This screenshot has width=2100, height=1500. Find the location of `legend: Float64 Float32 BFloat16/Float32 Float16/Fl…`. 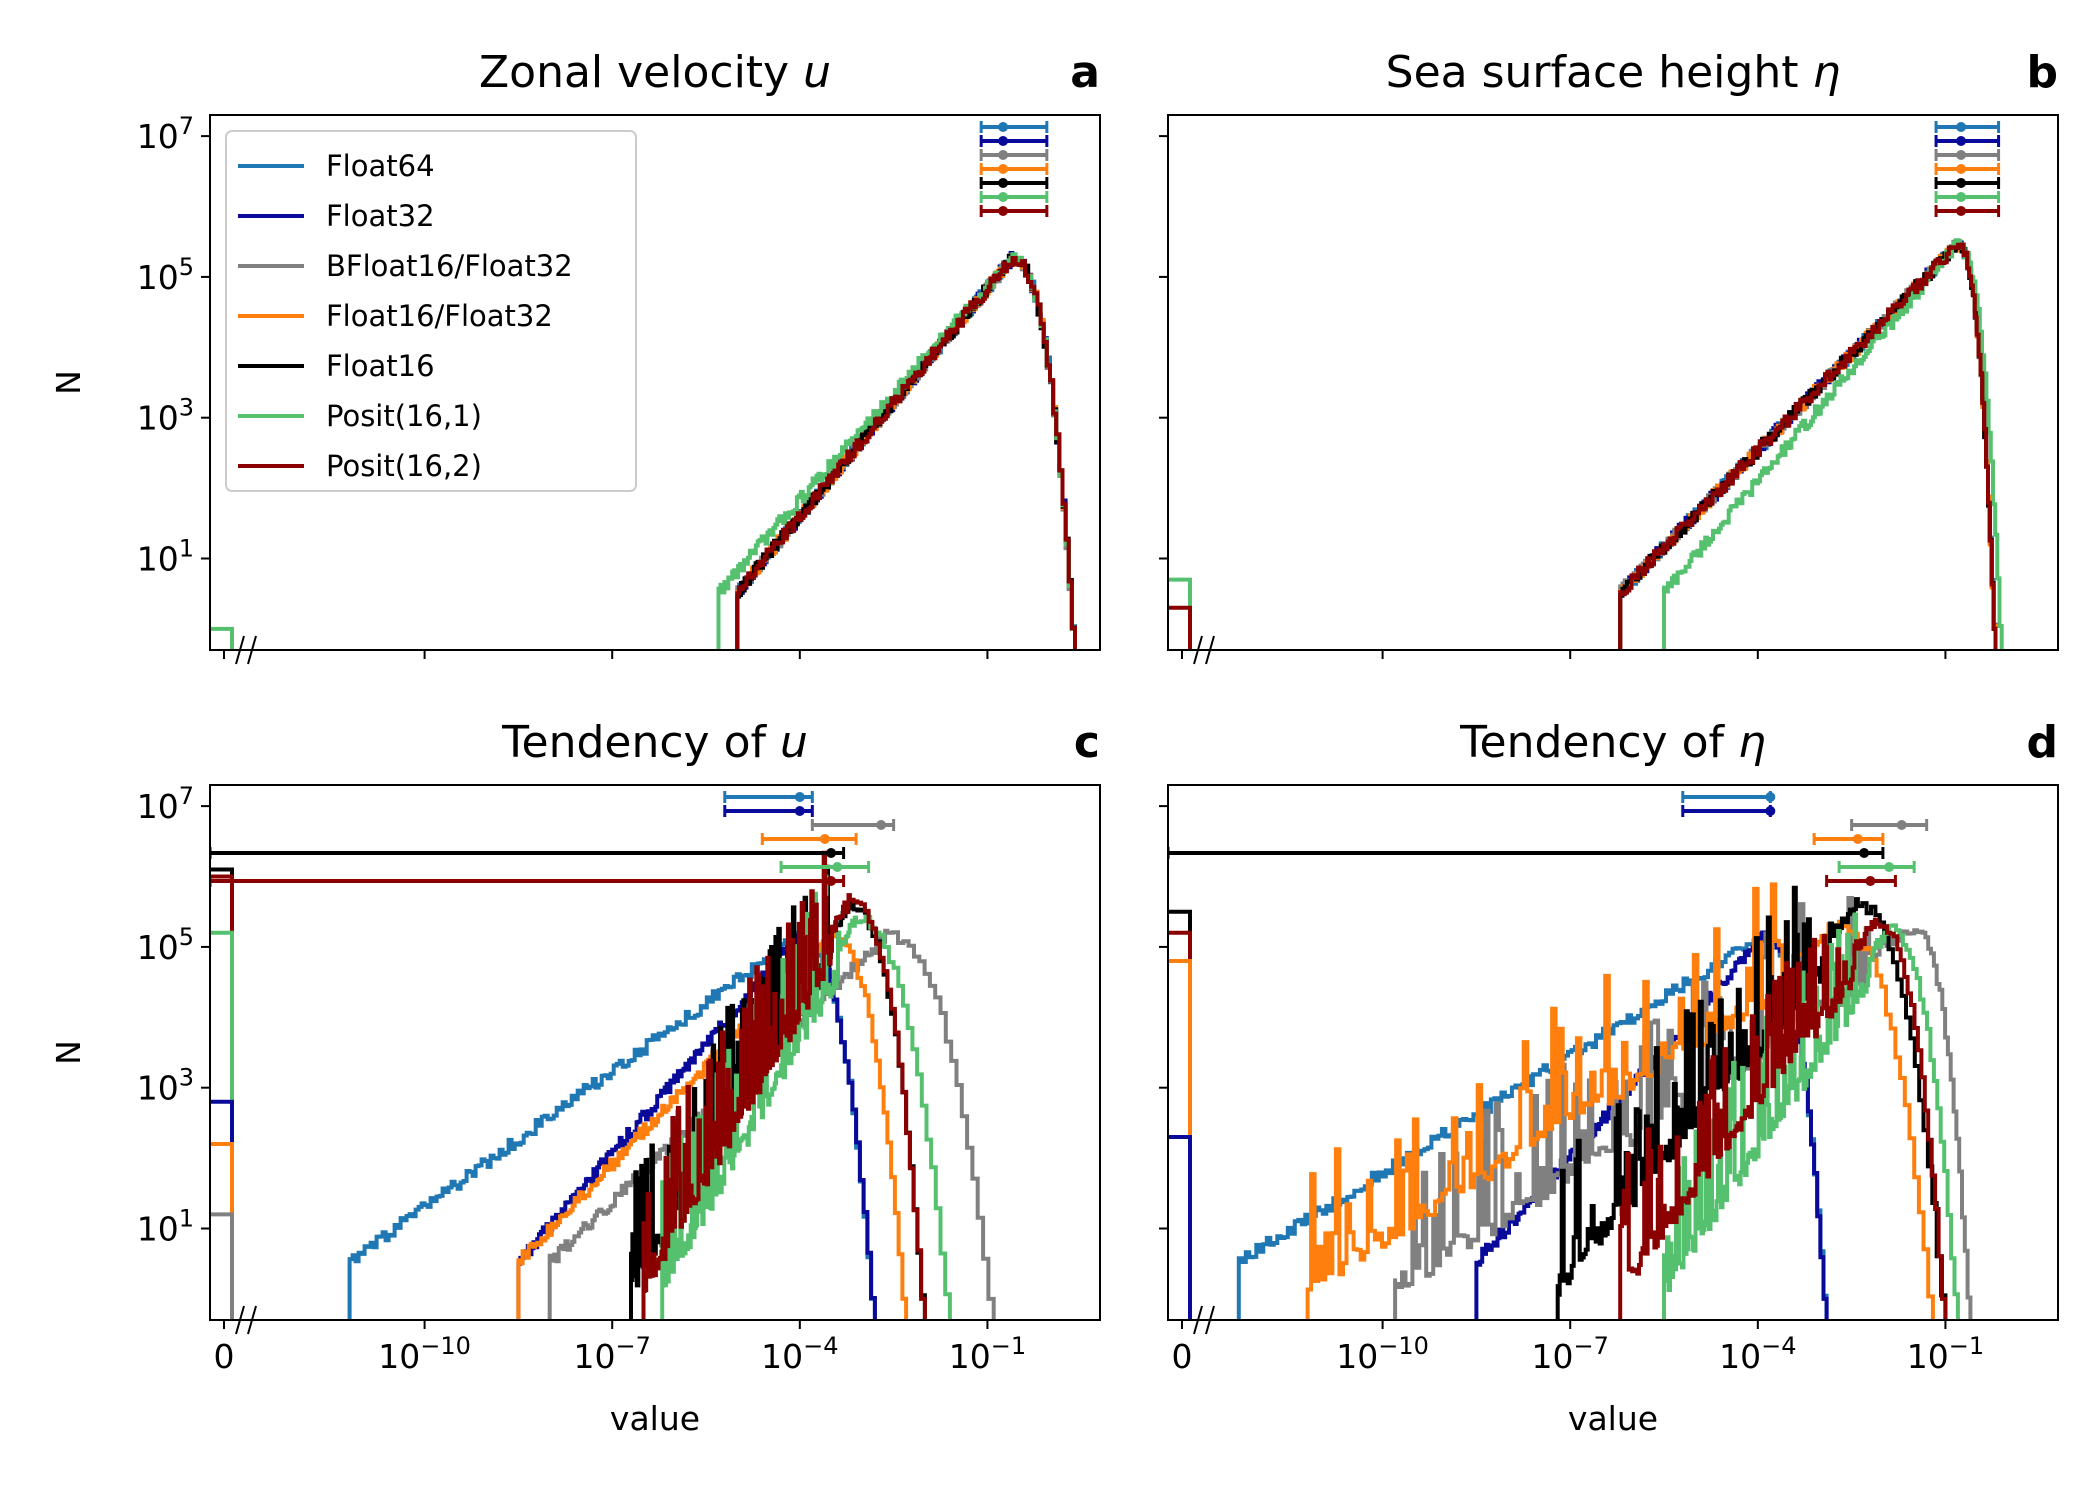

legend: Float64 Float32 BFloat16/Float32 Float16/Fl… is located at coordinates (431, 311).